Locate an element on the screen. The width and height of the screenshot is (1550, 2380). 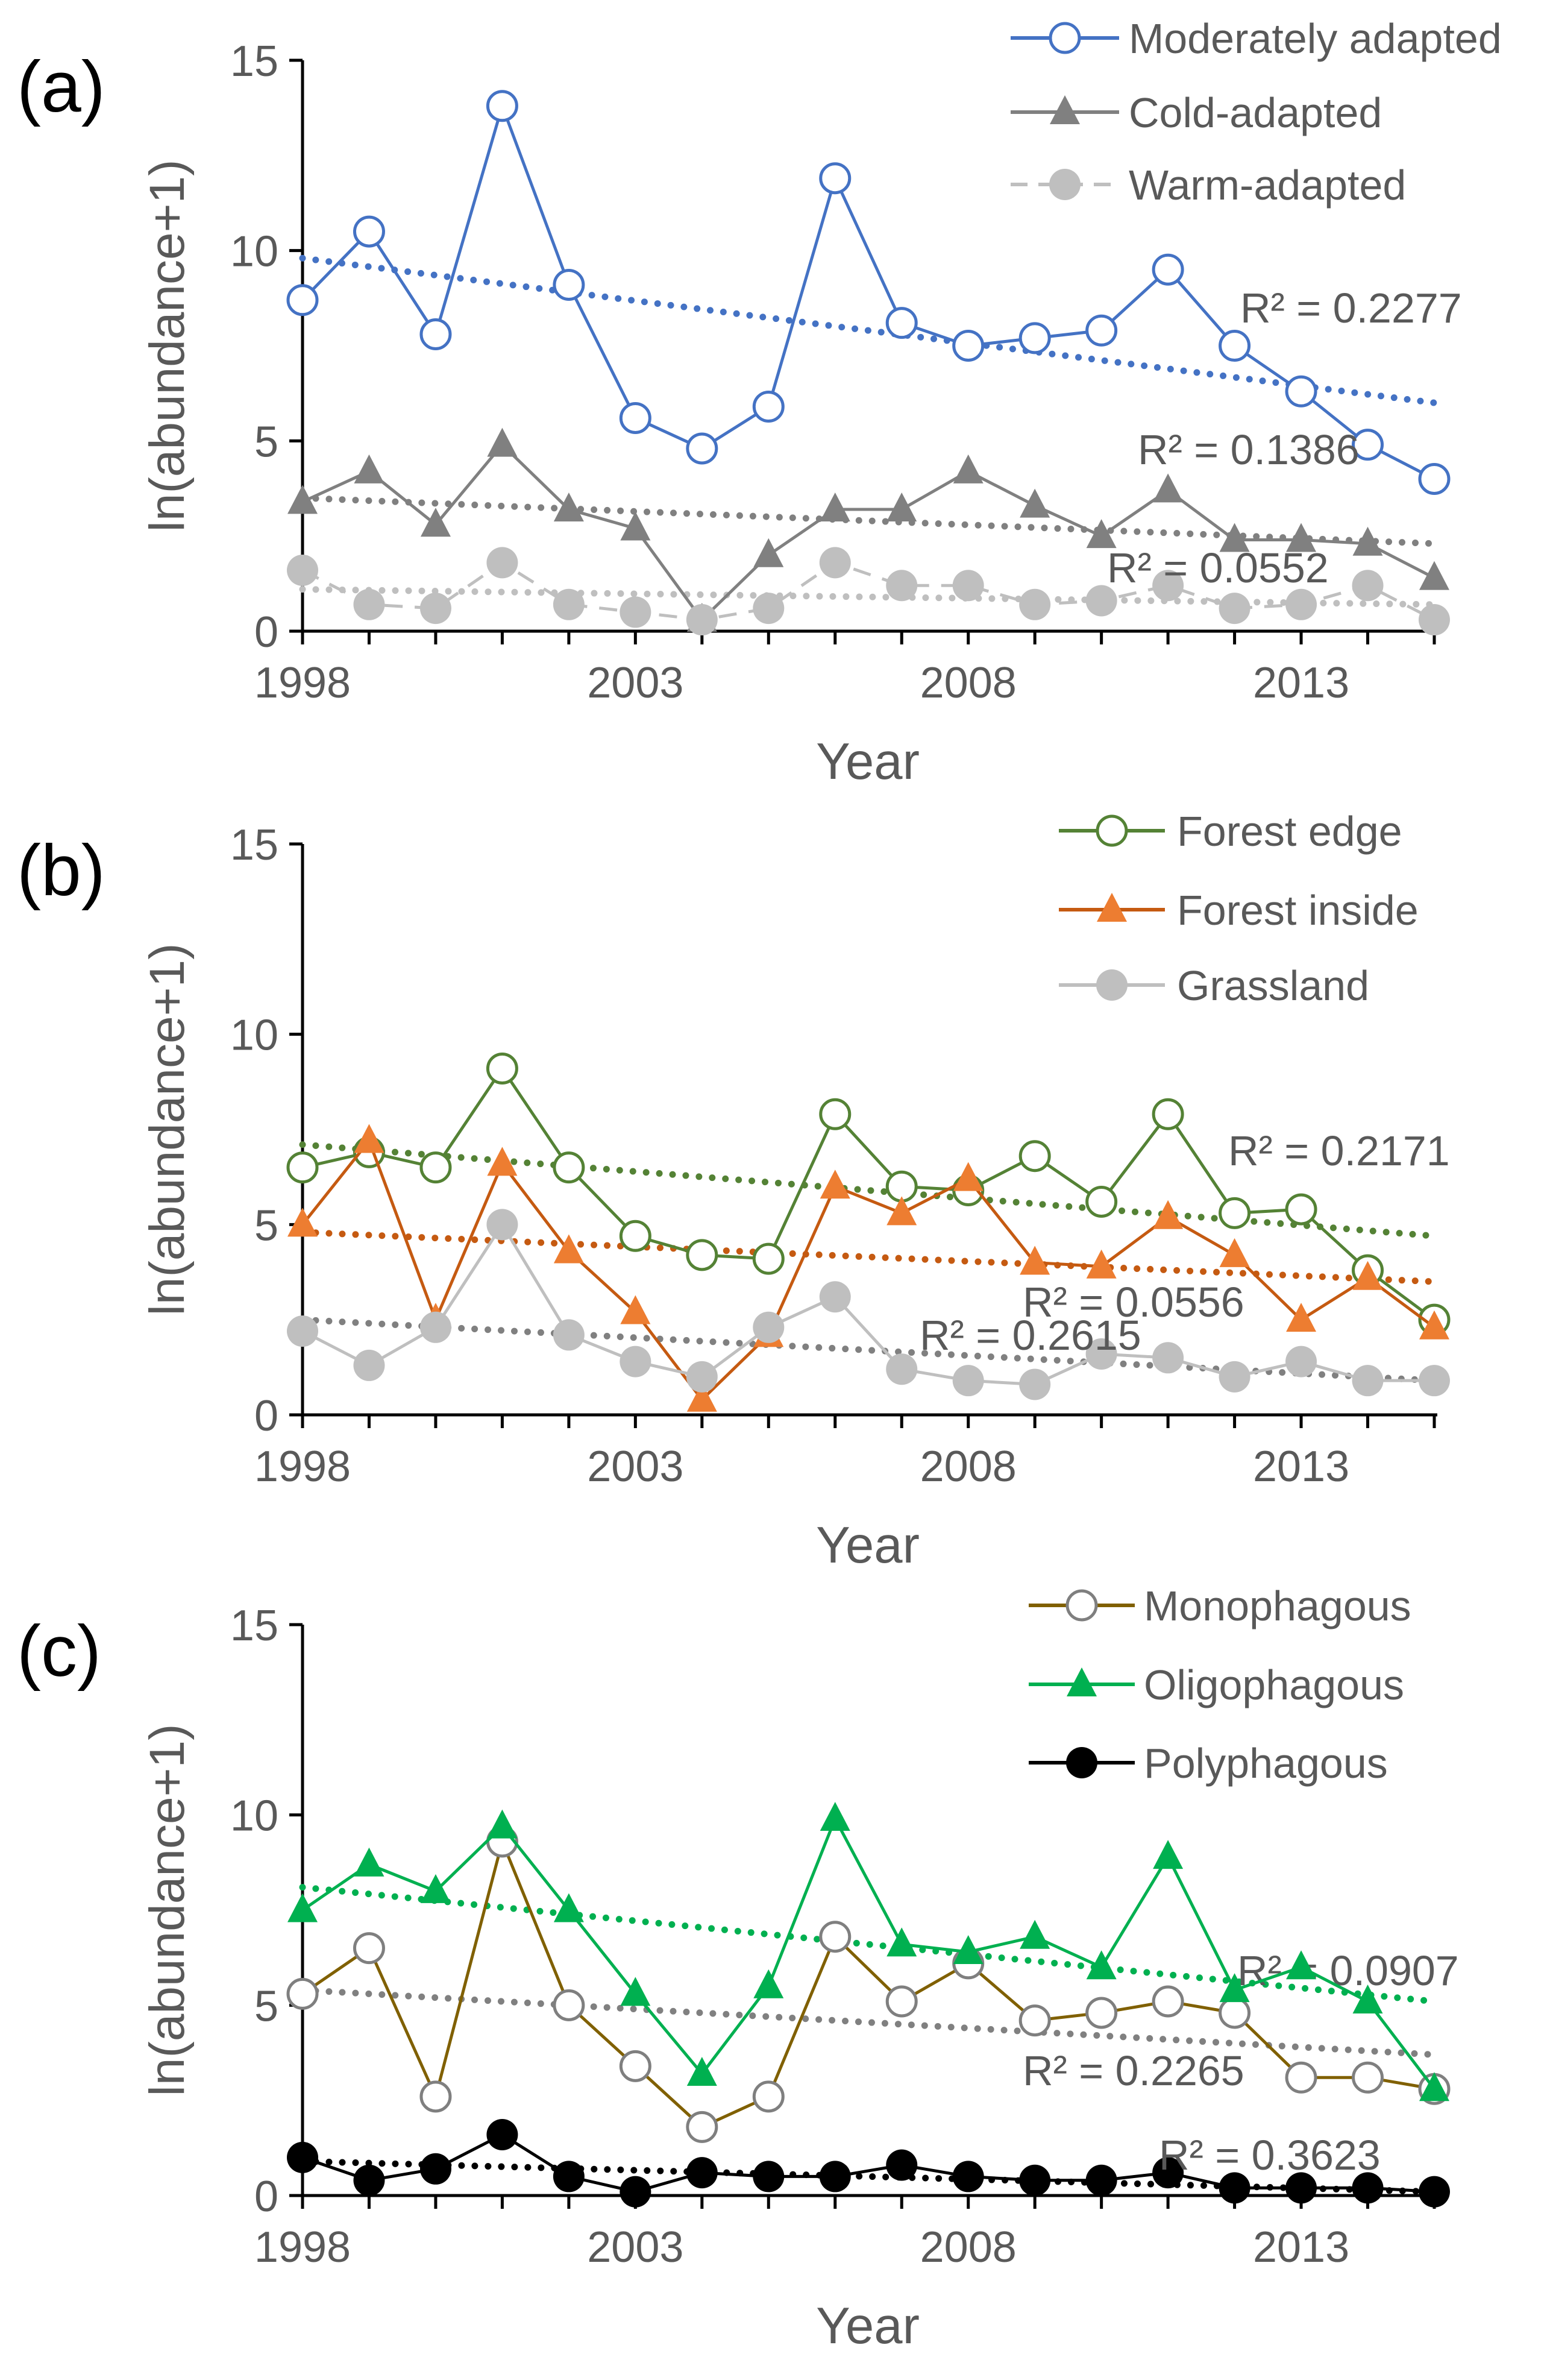
legend-label: Warm-adapted is located at coordinates (1268, 186).